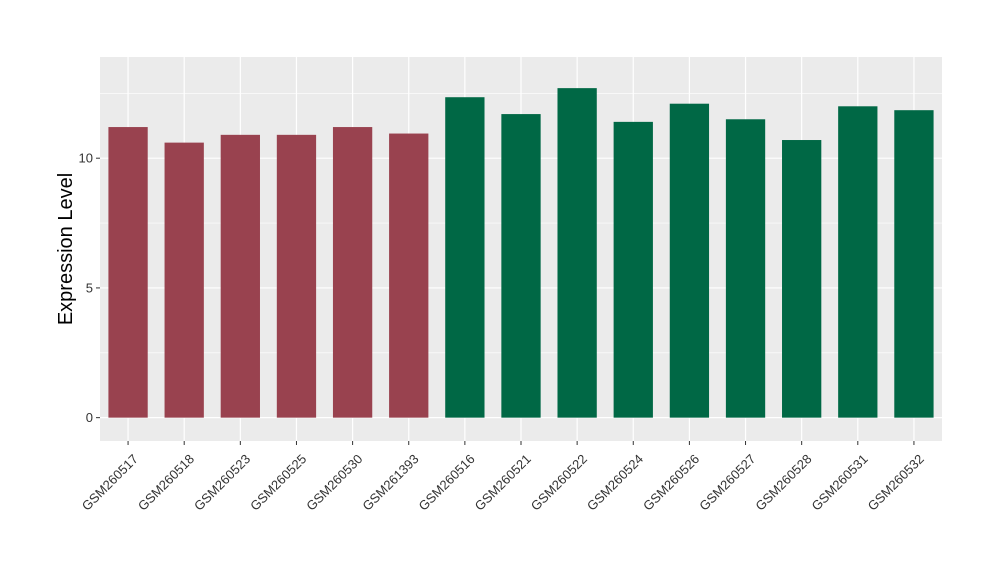 This screenshot has width=1000, height=580. I want to click on x-tick-label: GSM260525, so click(278, 482).